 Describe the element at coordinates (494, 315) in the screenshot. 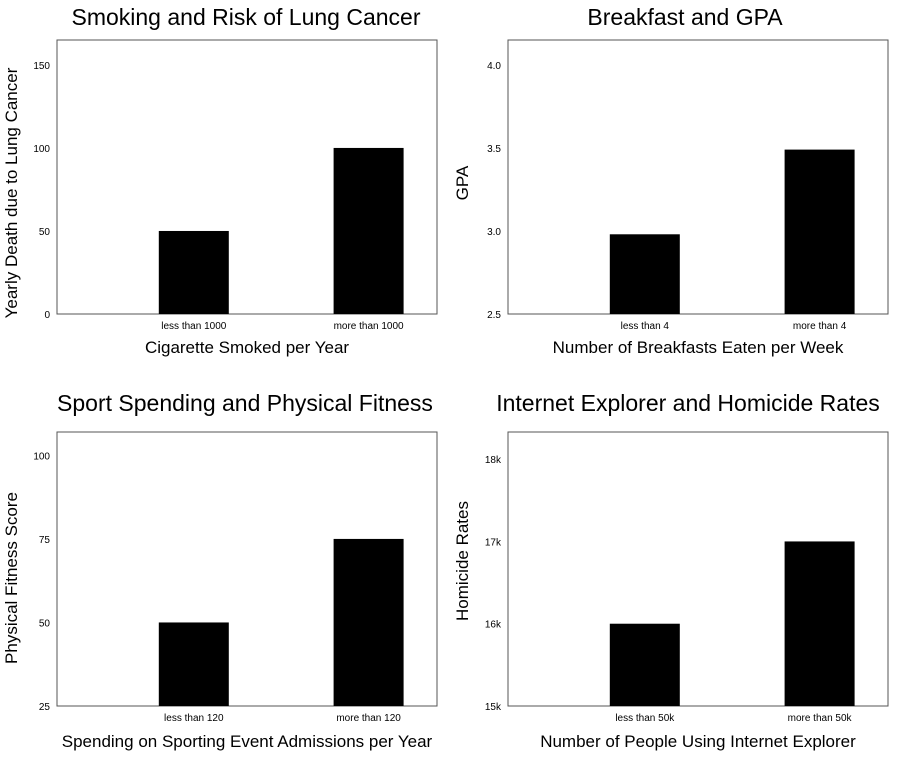

I see `y-tick-label: 2.5` at that location.